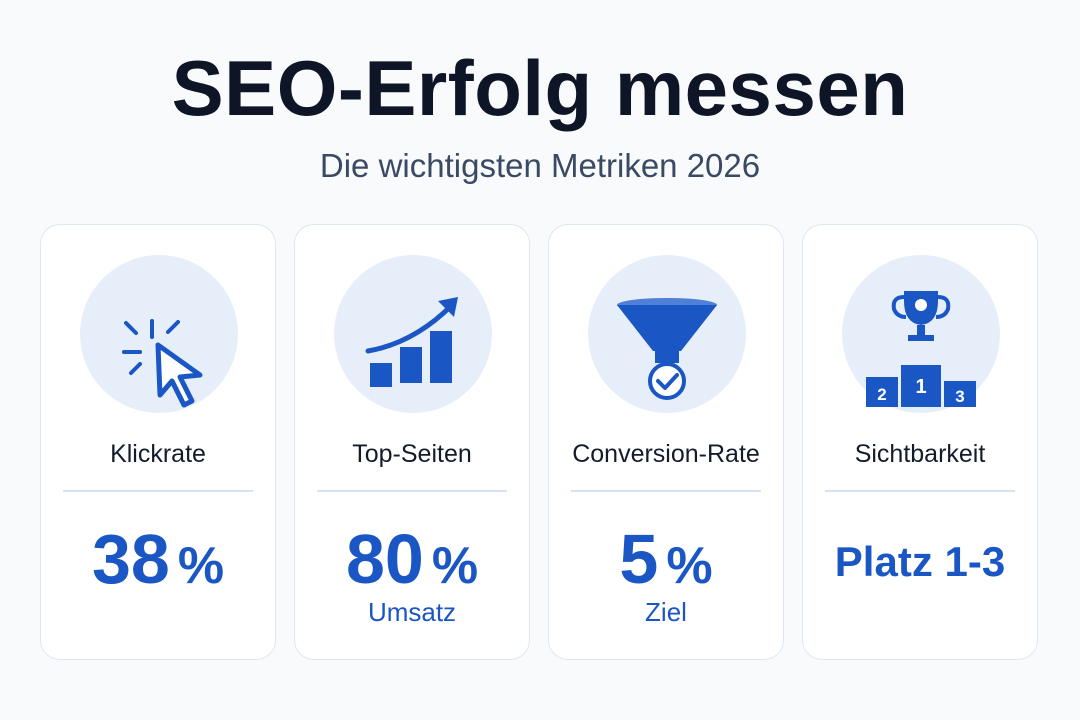 Image resolution: width=1080 pixels, height=720 pixels. Describe the element at coordinates (162, 363) in the screenshot. I see `cursor-click-icon` at that location.